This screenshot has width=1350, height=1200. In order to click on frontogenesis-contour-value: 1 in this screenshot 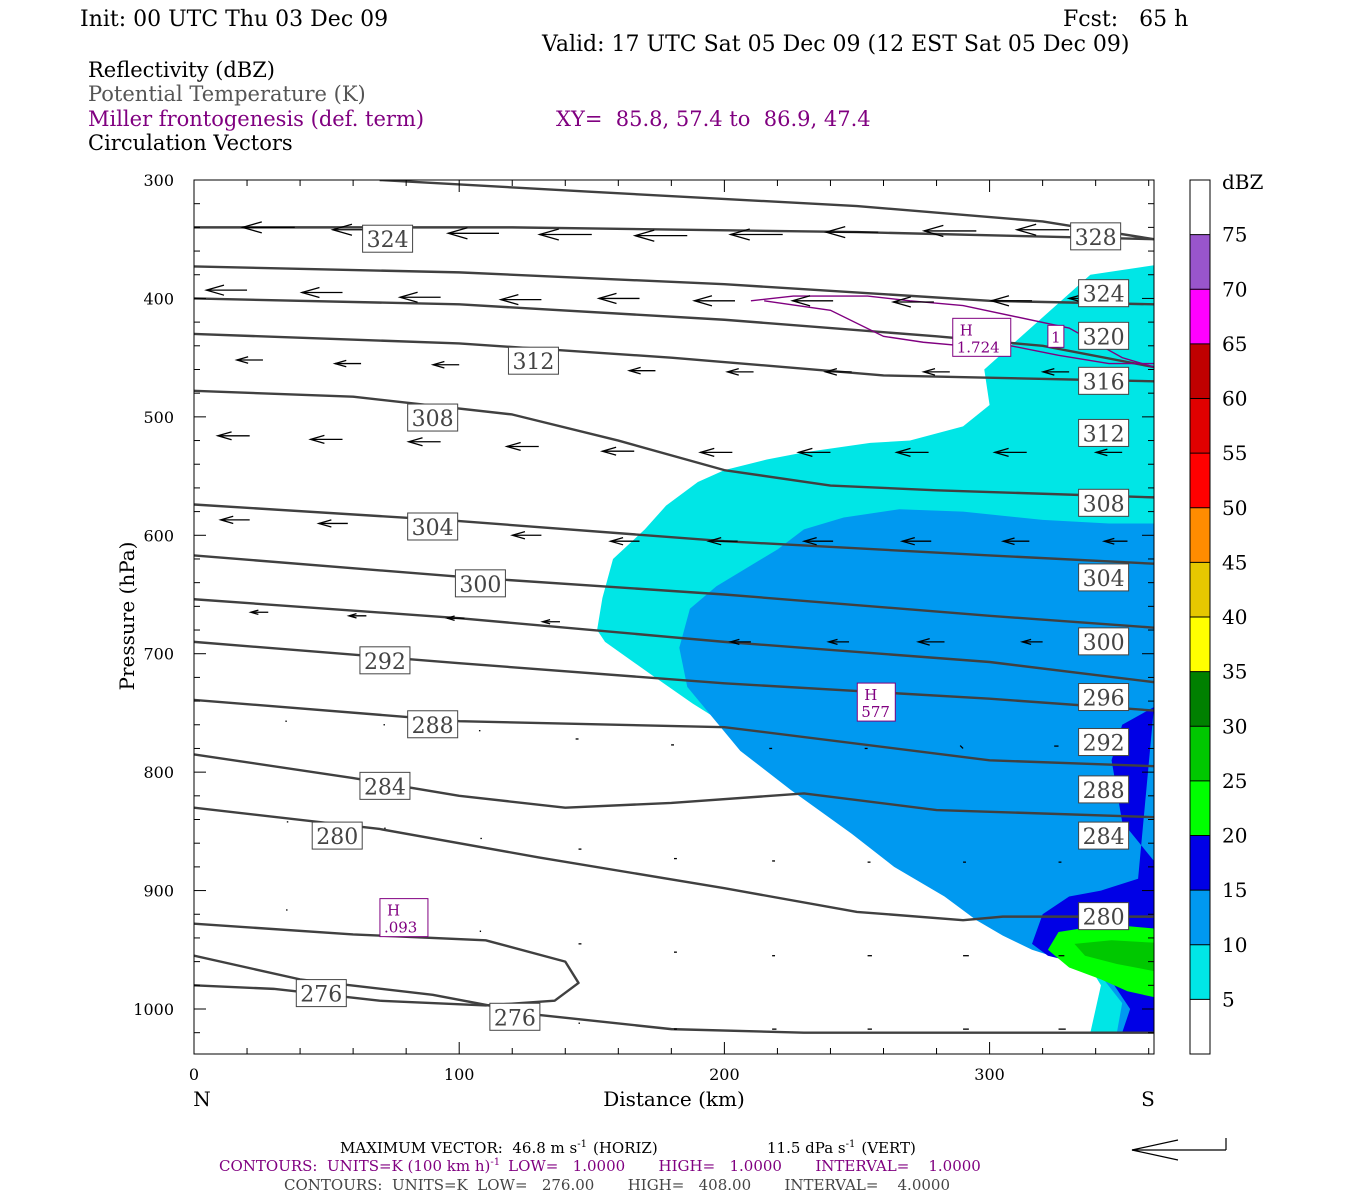, I will do `click(1056, 337)`.